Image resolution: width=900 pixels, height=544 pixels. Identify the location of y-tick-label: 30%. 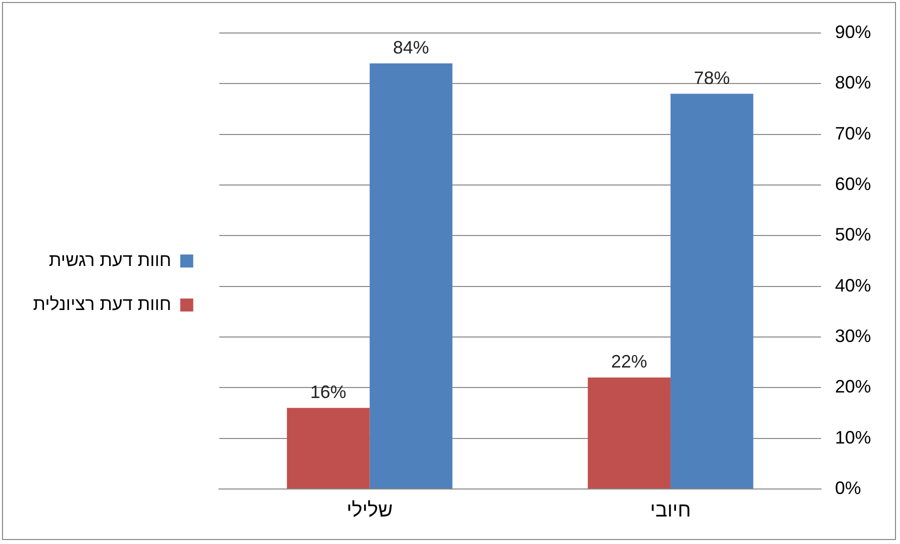
(853, 336).